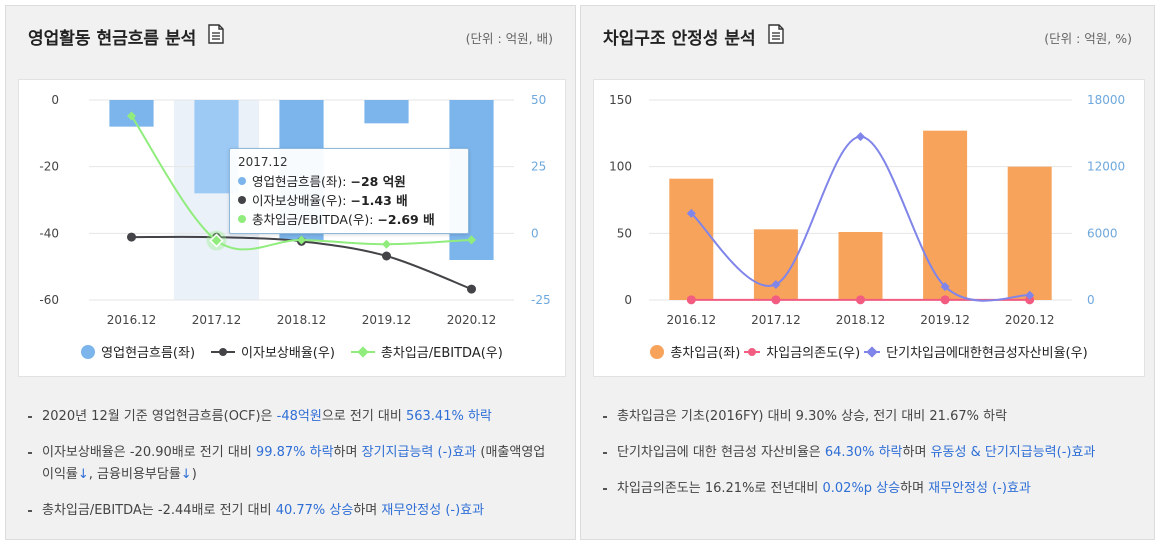 This screenshot has width=1160, height=545. What do you see at coordinates (426, 351) in the screenshot?
I see `legend-item-debt-ebitda: 총차입금/EBITDA(우)` at bounding box center [426, 351].